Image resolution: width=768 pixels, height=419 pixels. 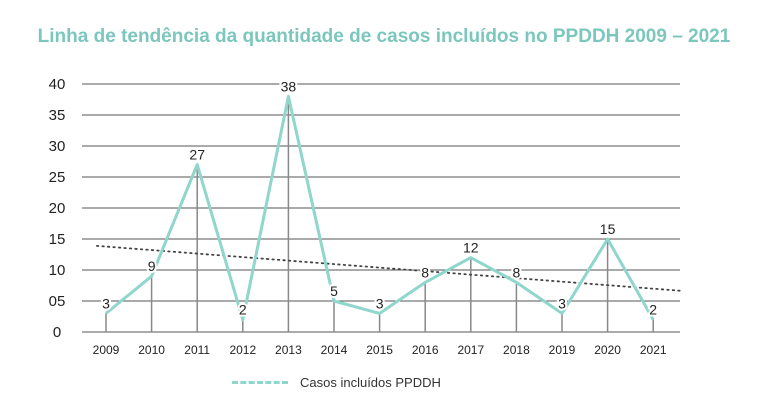 What do you see at coordinates (57, 115) in the screenshot?
I see `y-tick-label: 35` at bounding box center [57, 115].